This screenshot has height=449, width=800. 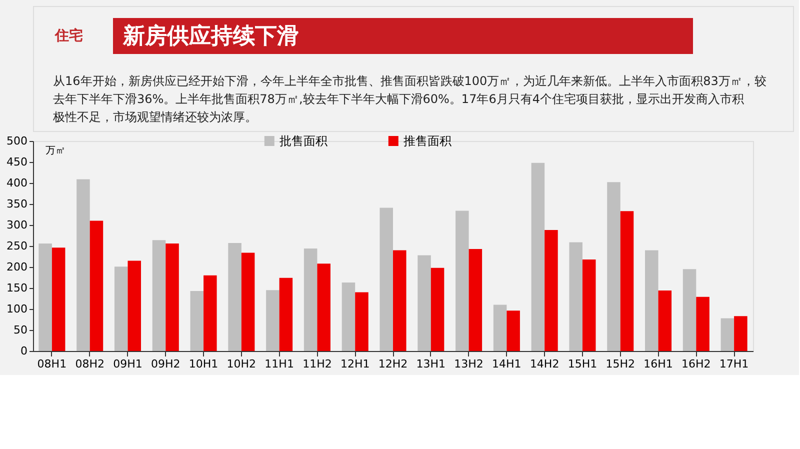 I want to click on y-tick-label: 250, so click(x=17, y=246).